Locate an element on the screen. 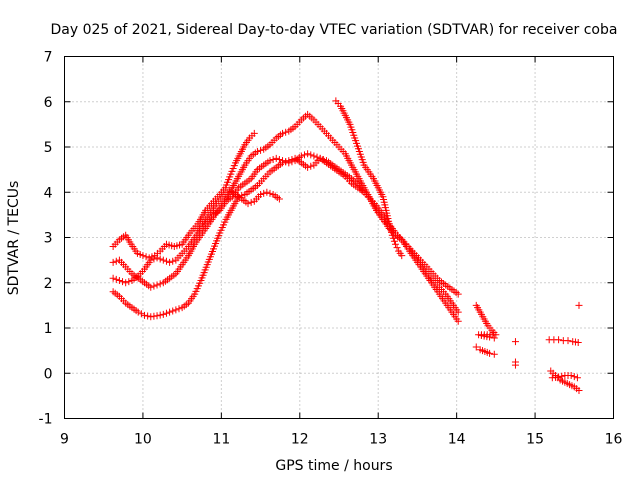 This screenshot has height=480, width=640. y-tick-label: 3 is located at coordinates (48, 239).